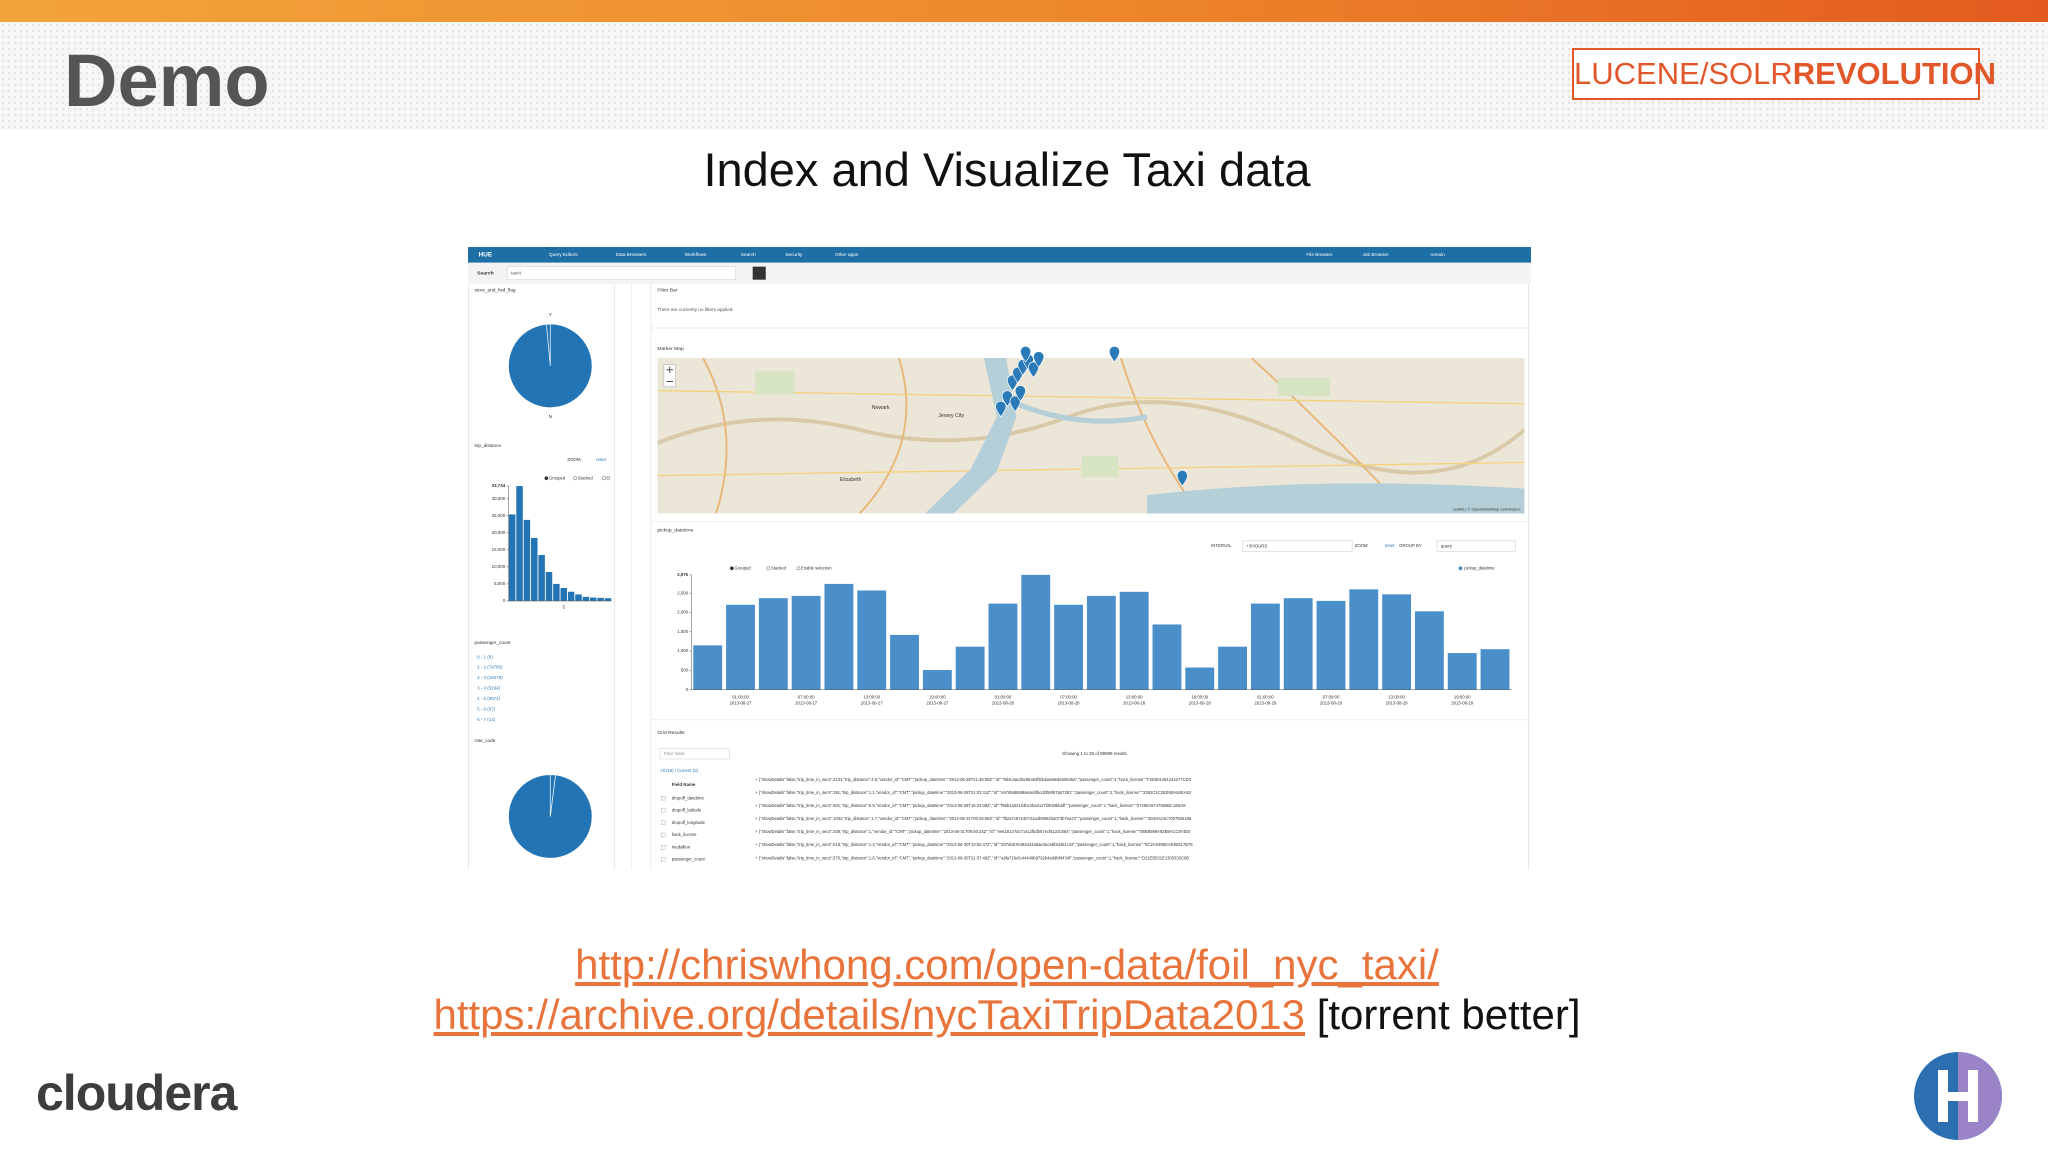 The image size is (2048, 1152). What do you see at coordinates (694, 754) in the screenshot?
I see `filter-input` at bounding box center [694, 754].